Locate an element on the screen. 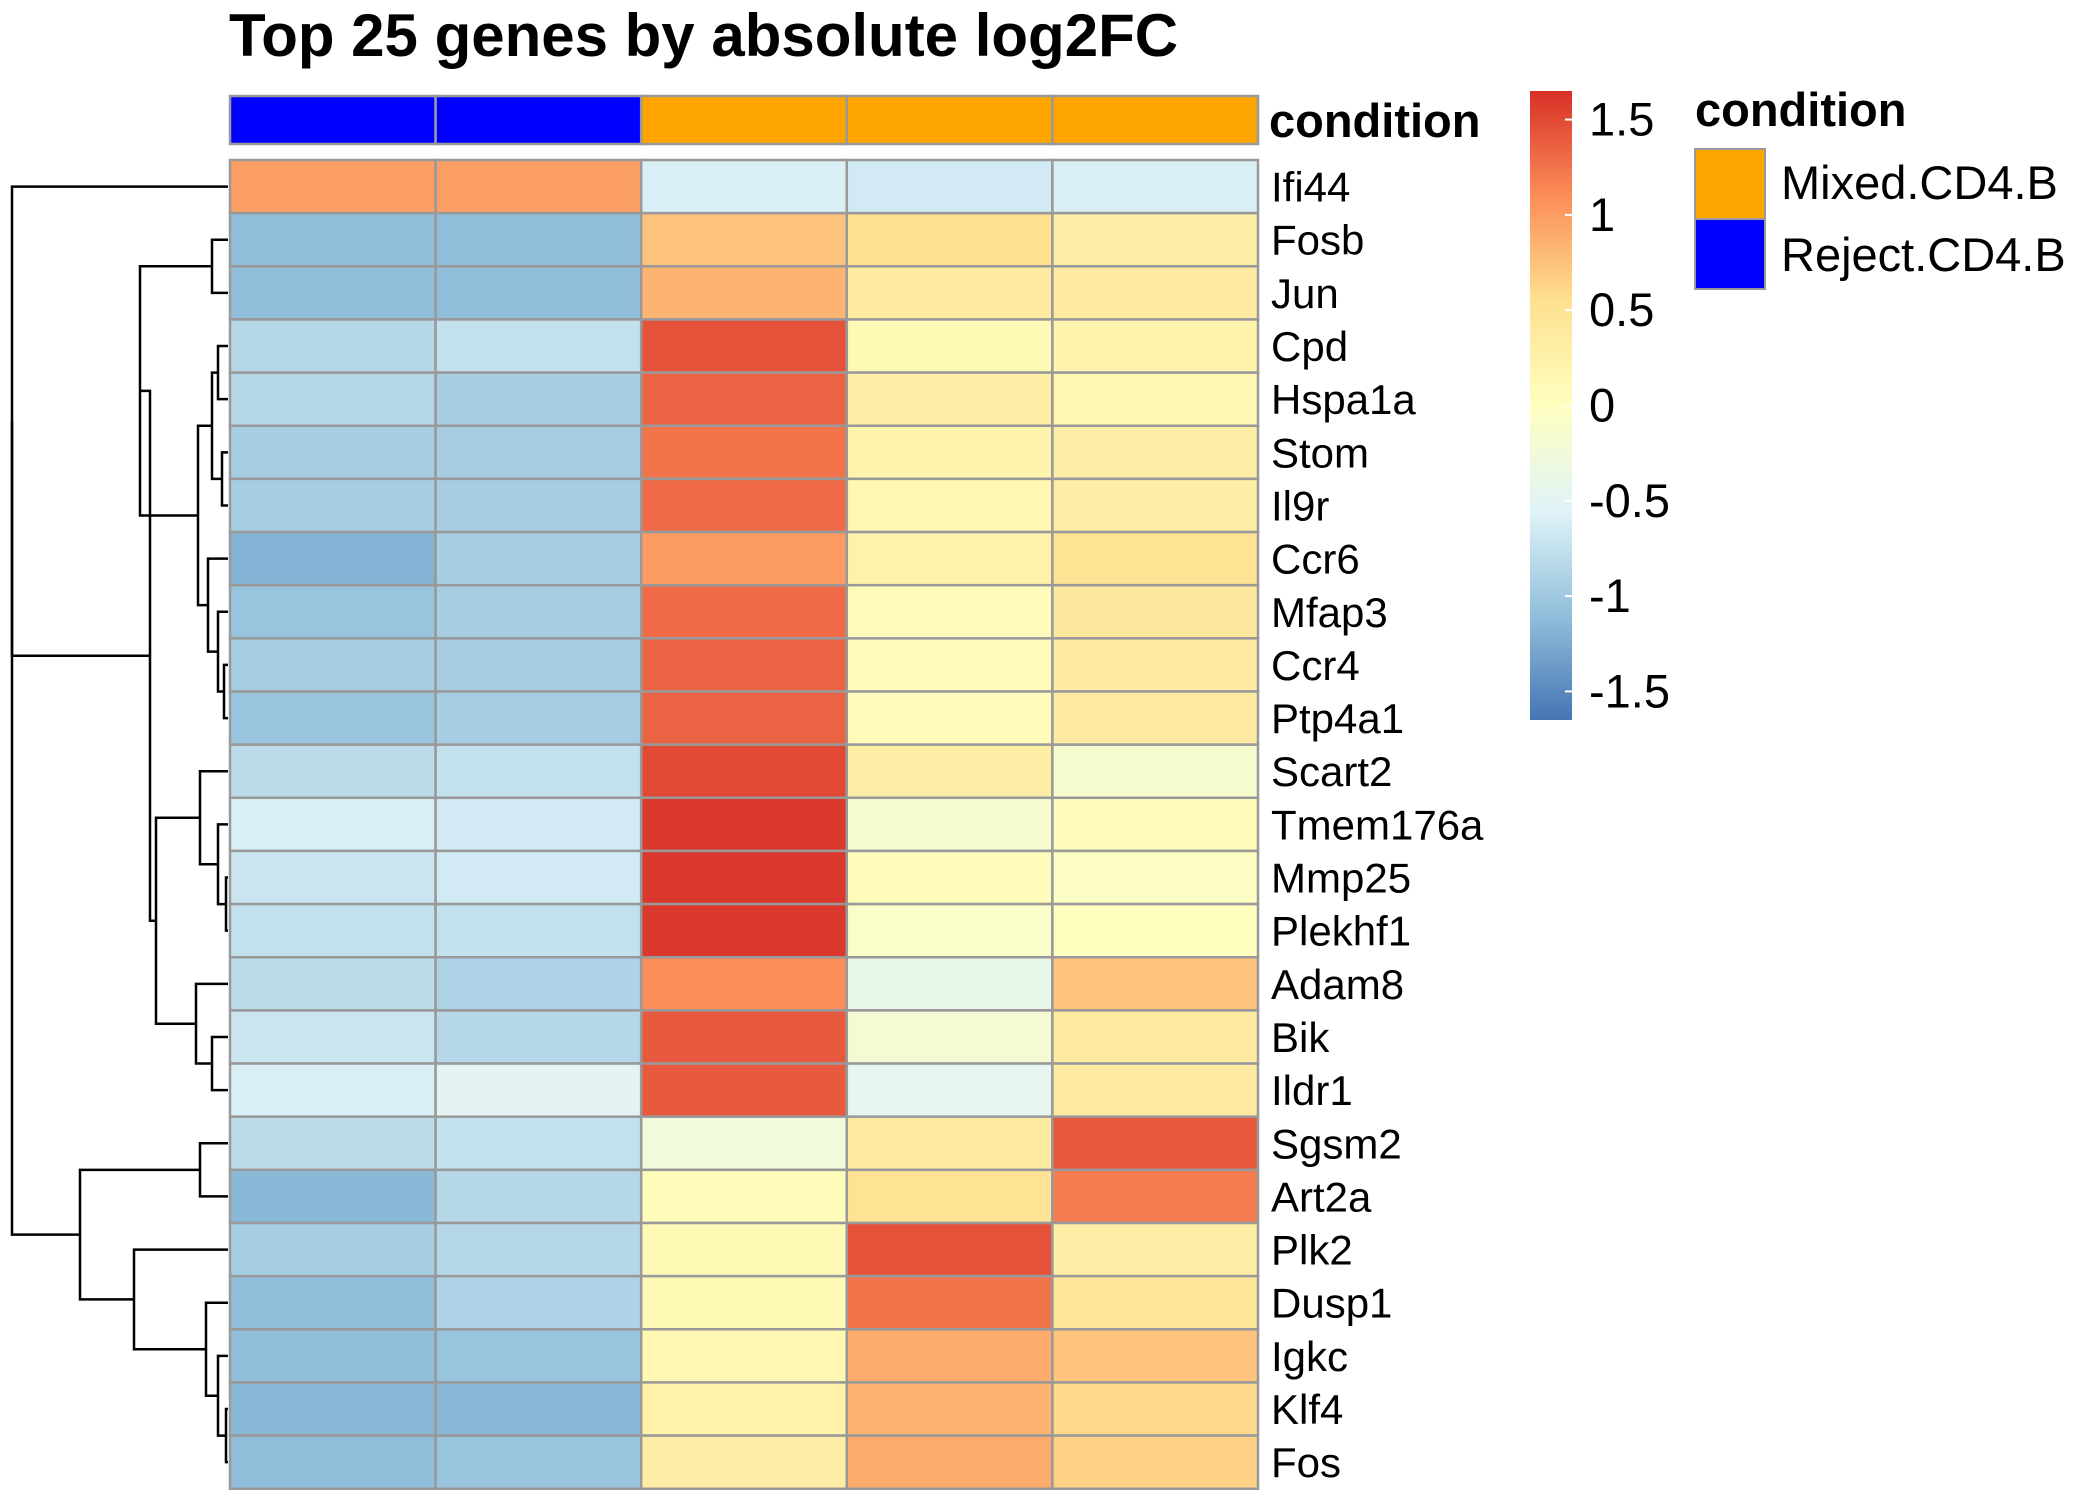 Image resolution: width=2100 pixels, height=1499 pixels. legend-swatch-reject is located at coordinates (1730, 254).